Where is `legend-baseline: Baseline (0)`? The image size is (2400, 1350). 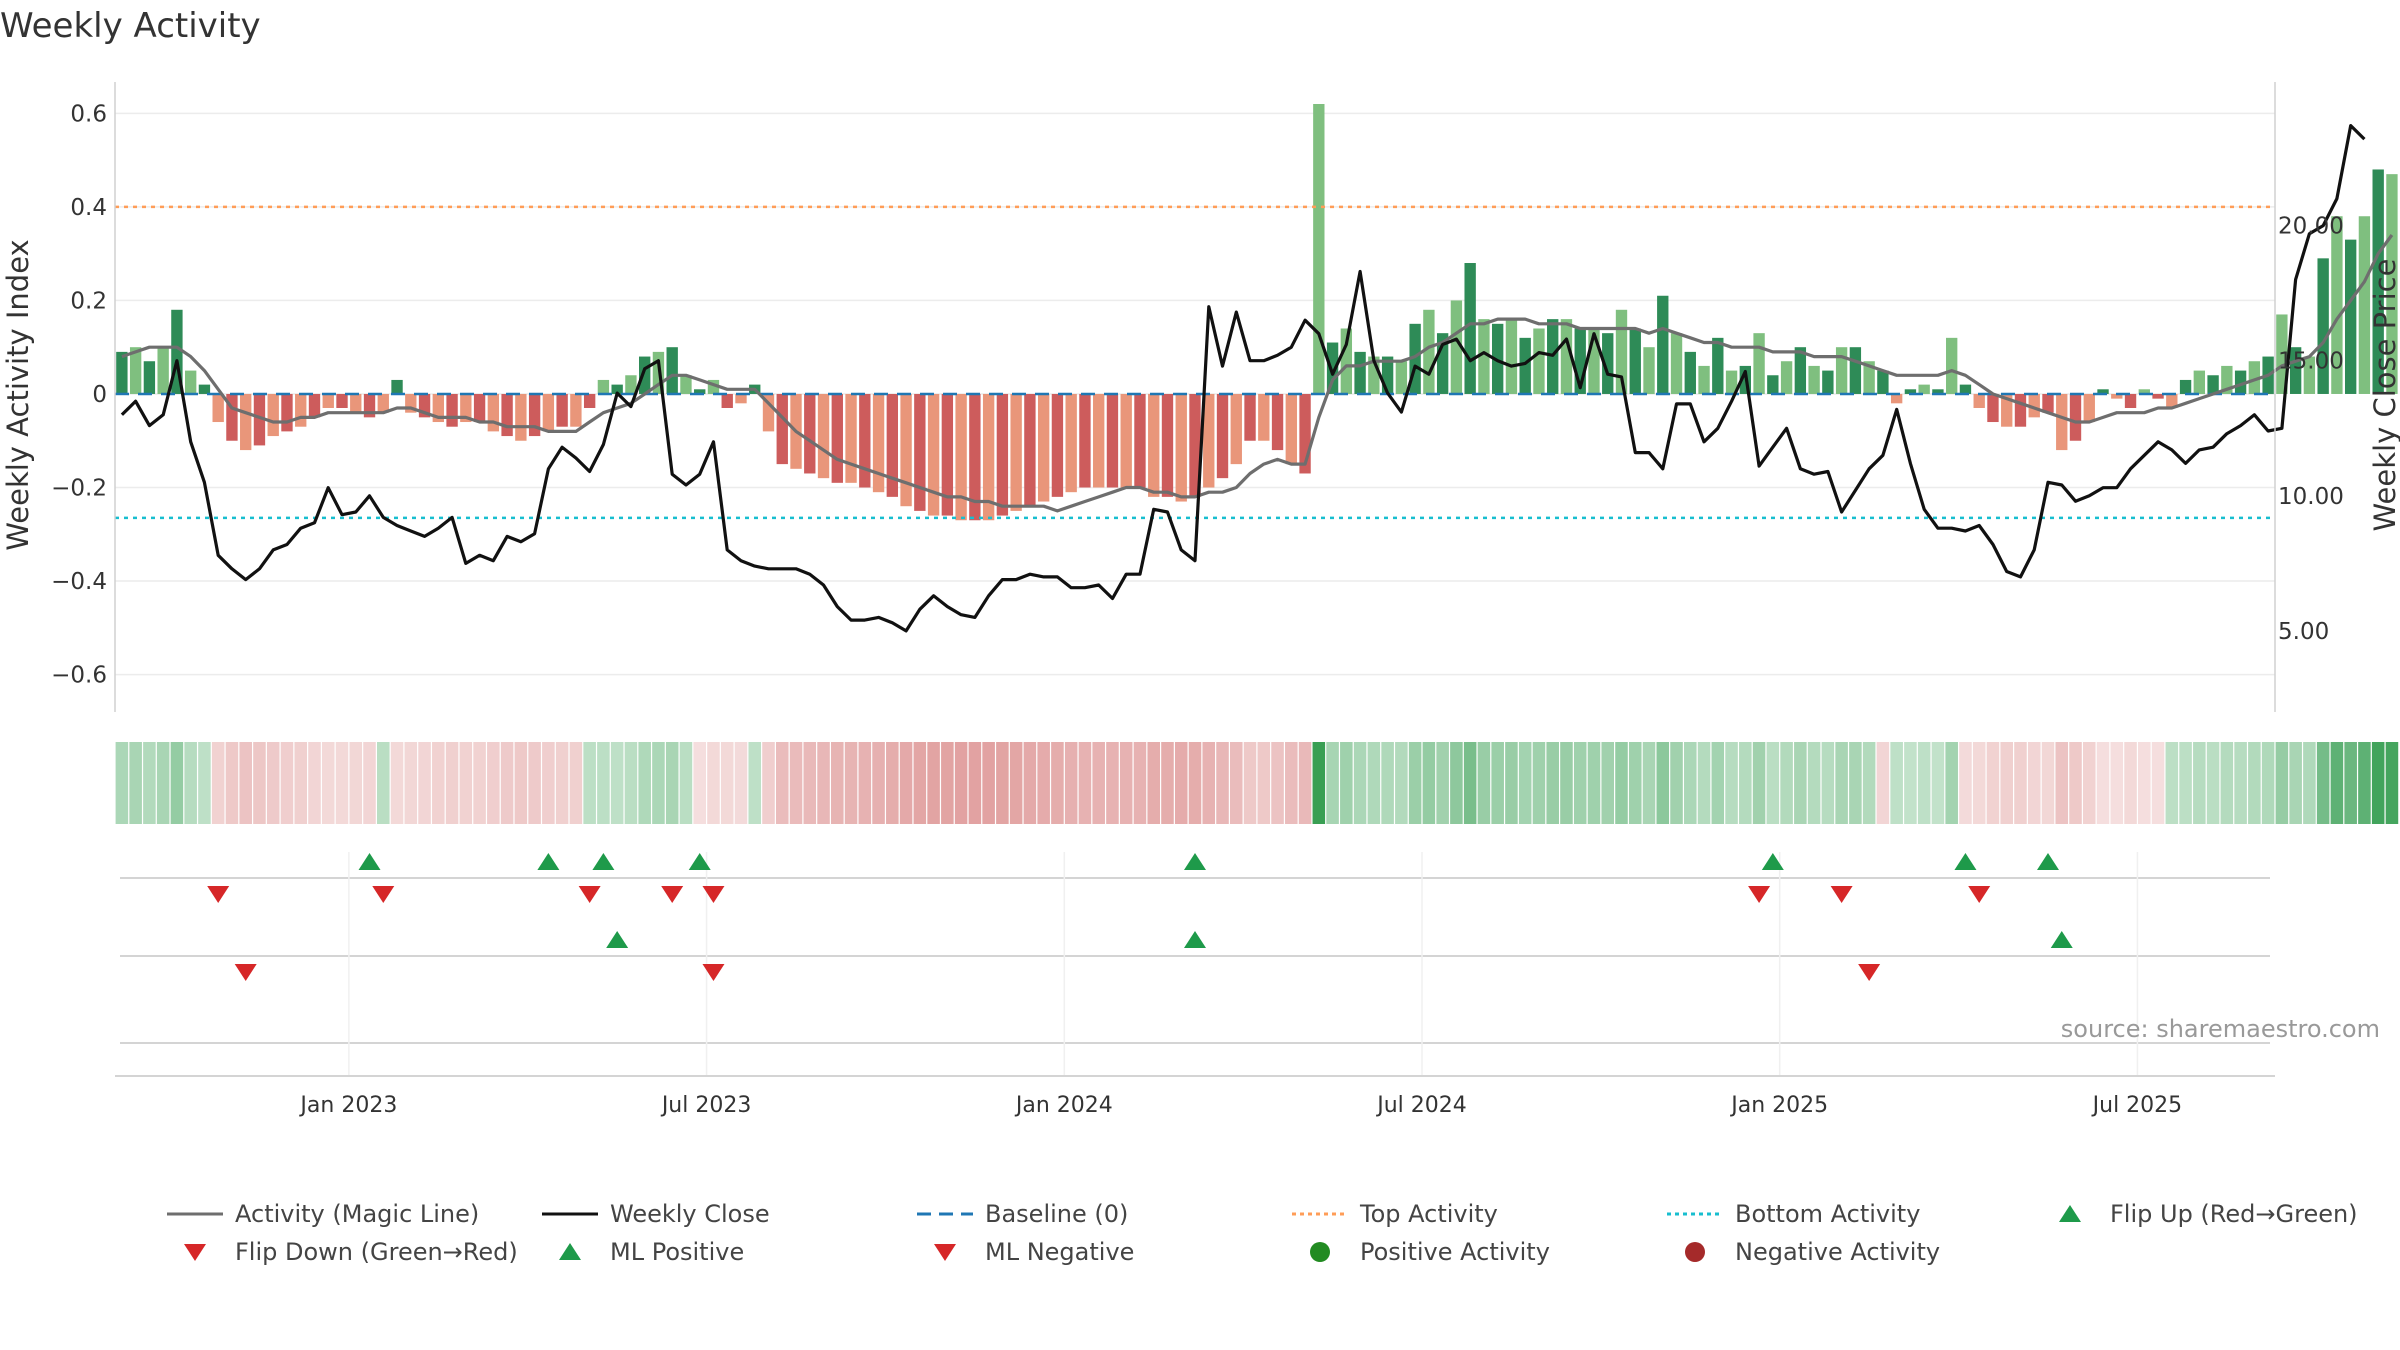 legend-baseline: Baseline (0) is located at coordinates (1021, 1214).